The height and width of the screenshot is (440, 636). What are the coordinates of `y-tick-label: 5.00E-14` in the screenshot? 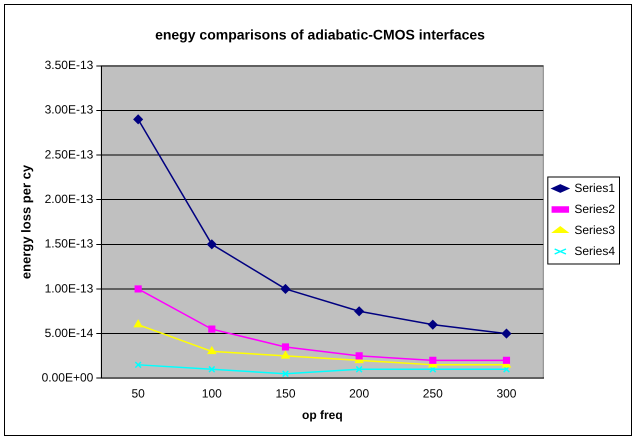 It's located at (69, 333).